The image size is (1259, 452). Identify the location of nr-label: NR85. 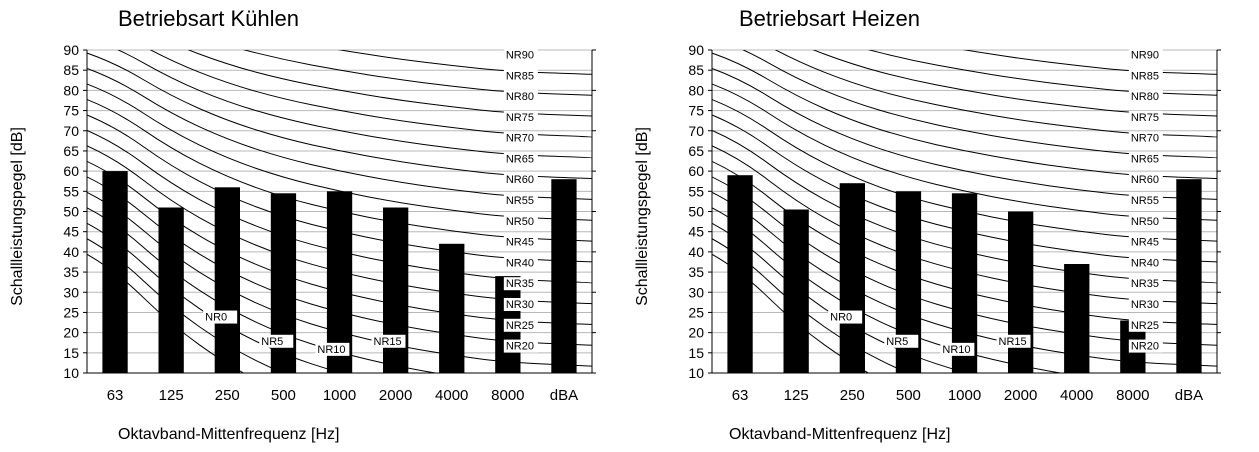
(520, 76).